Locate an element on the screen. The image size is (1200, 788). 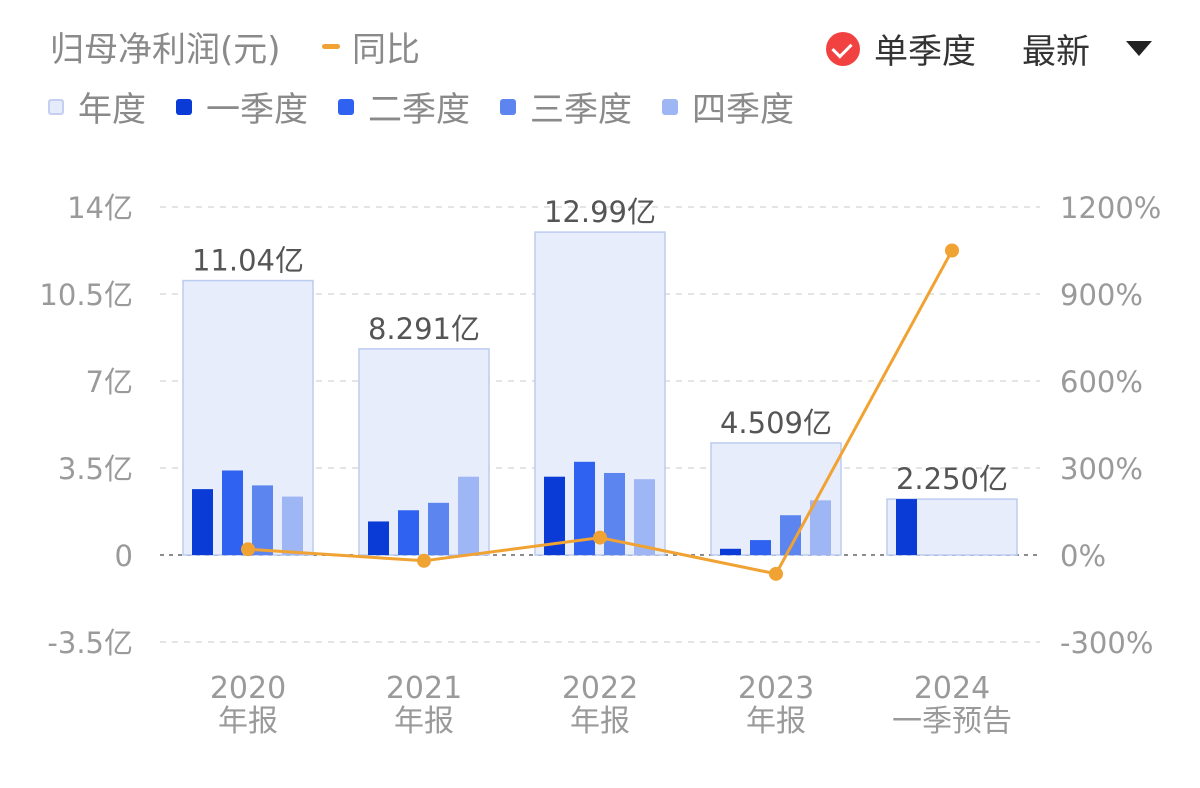
legend-item-q2: 二季度 is located at coordinates (404, 106).